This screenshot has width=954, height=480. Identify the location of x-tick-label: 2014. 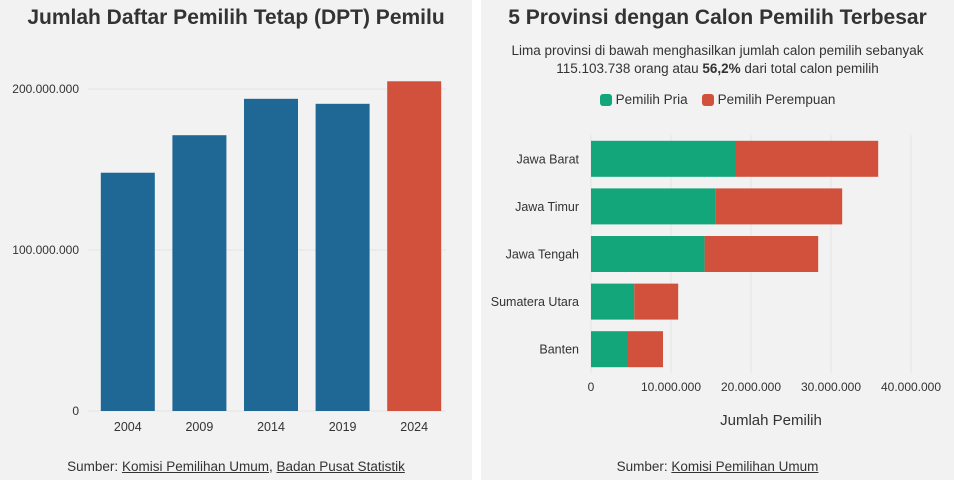
(271, 427).